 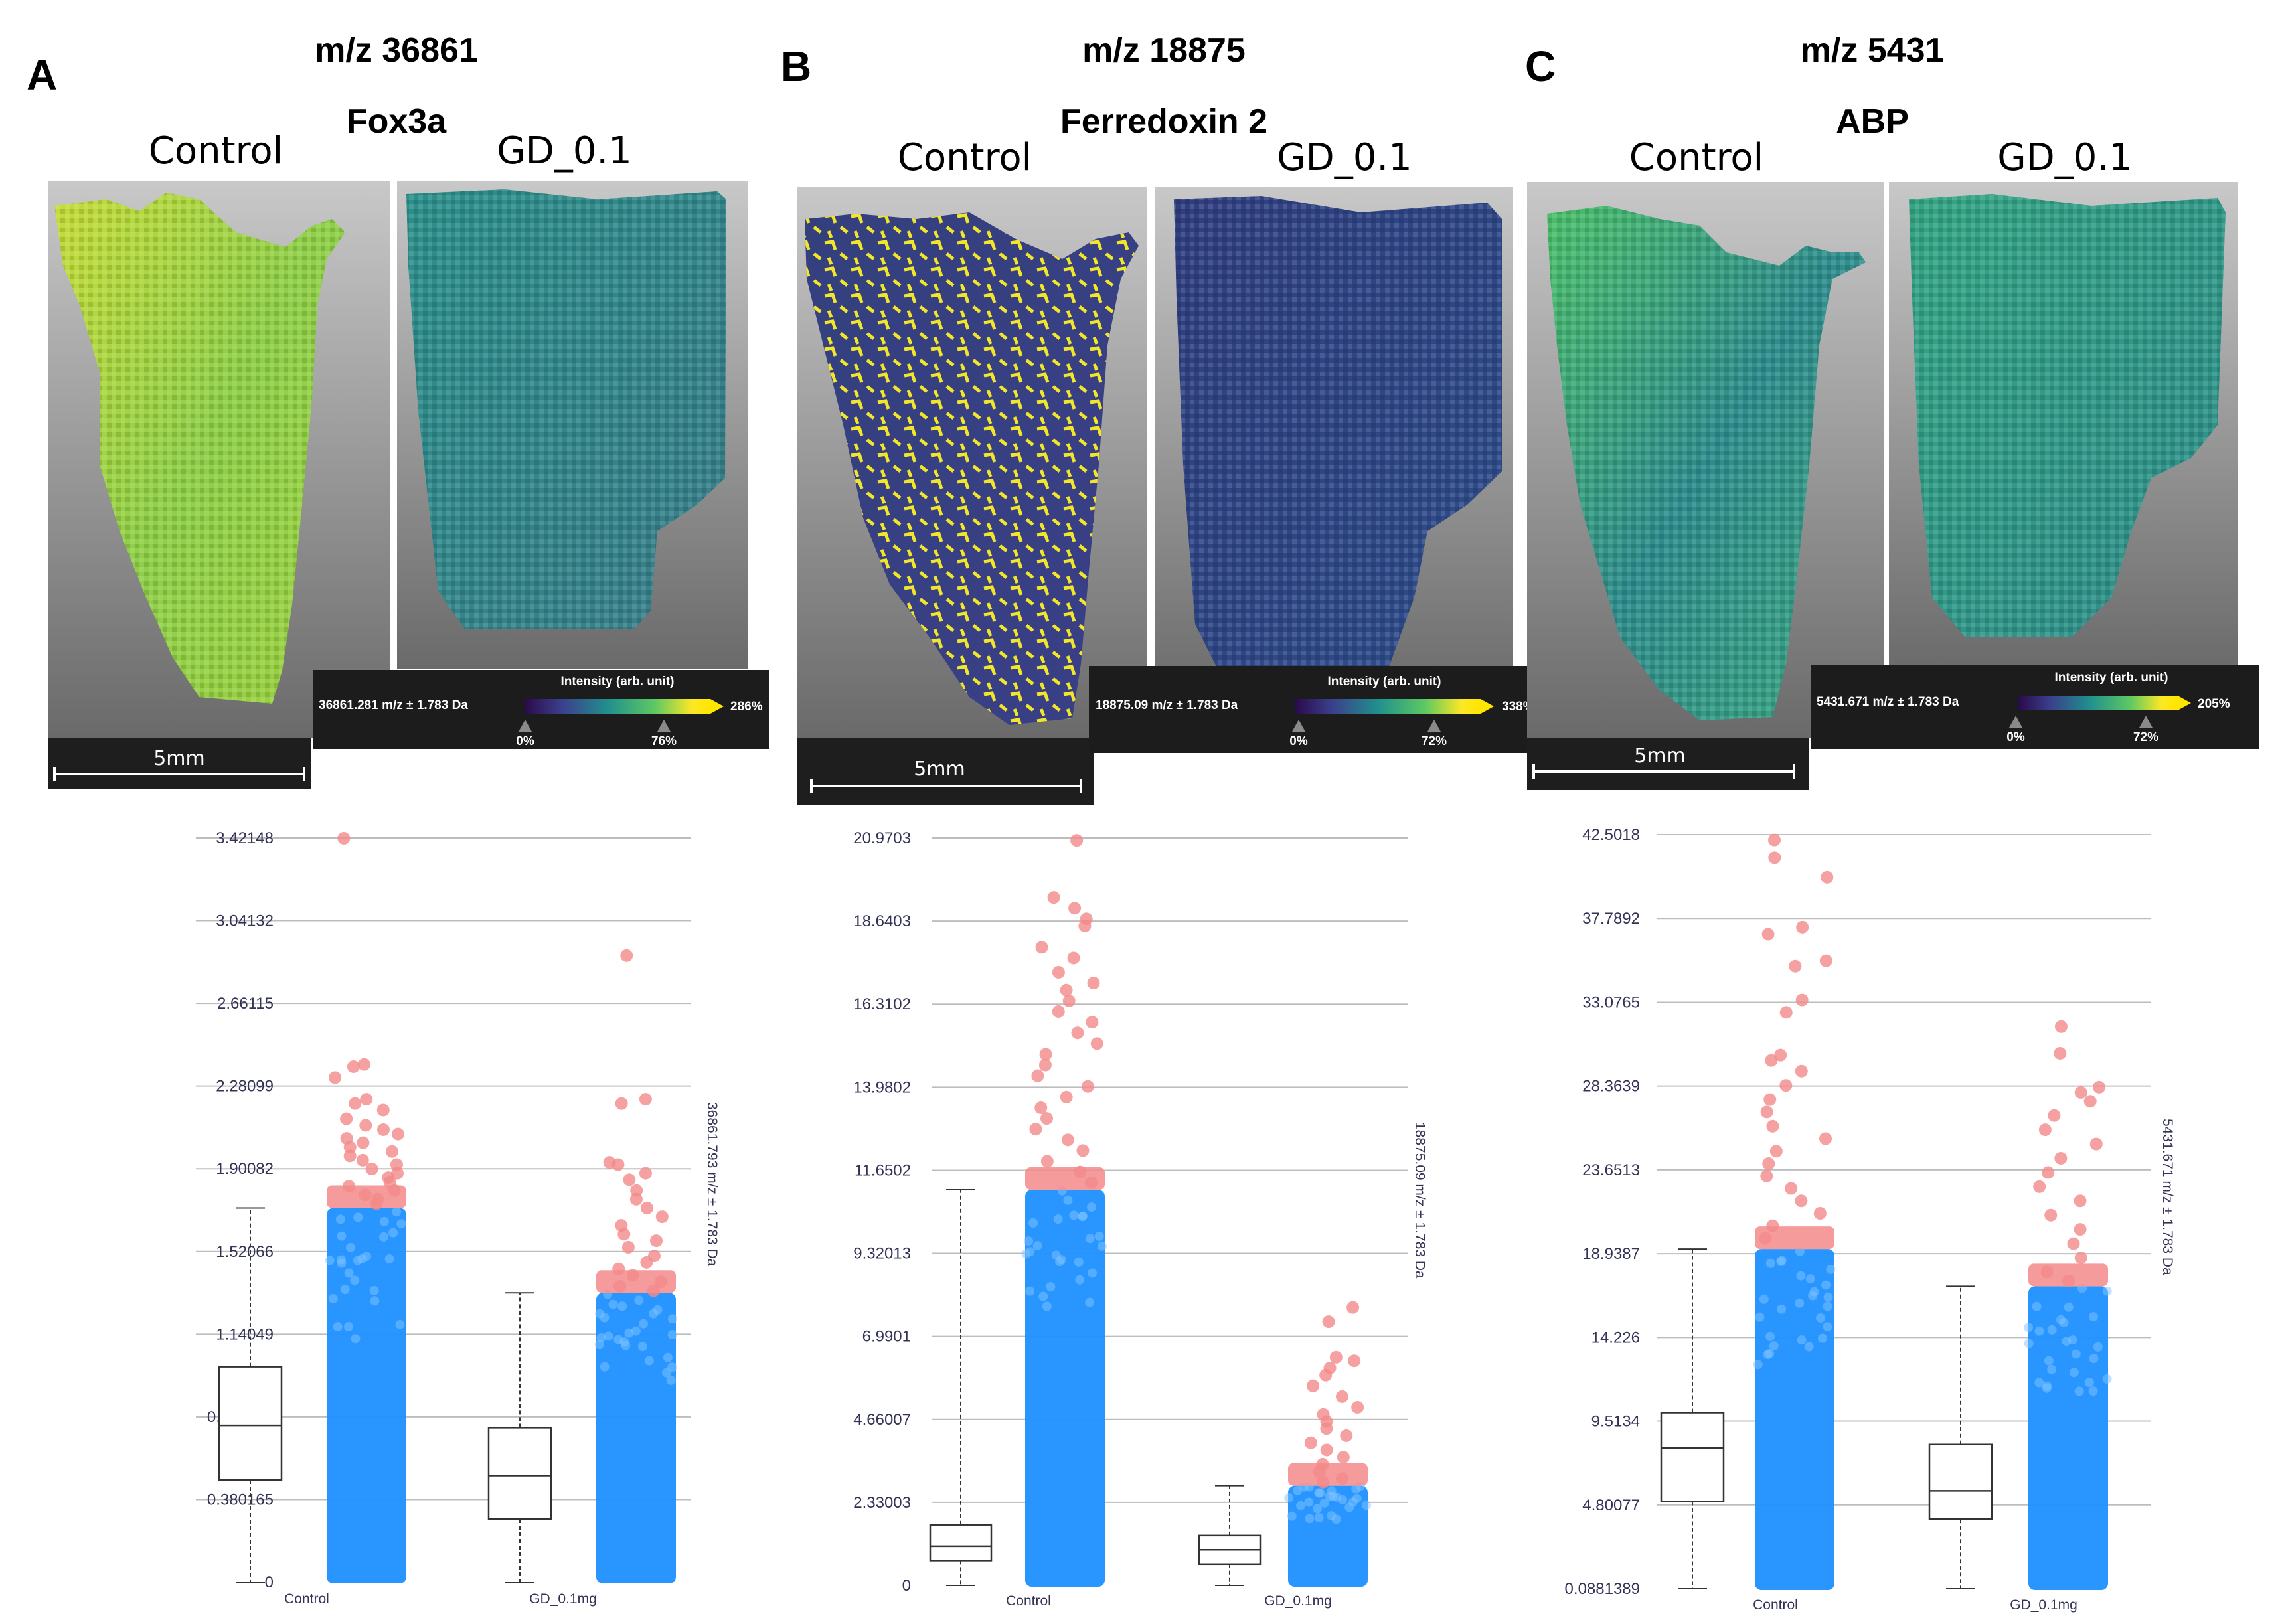 What do you see at coordinates (796, 66) in the screenshot?
I see `panel-letter: B` at bounding box center [796, 66].